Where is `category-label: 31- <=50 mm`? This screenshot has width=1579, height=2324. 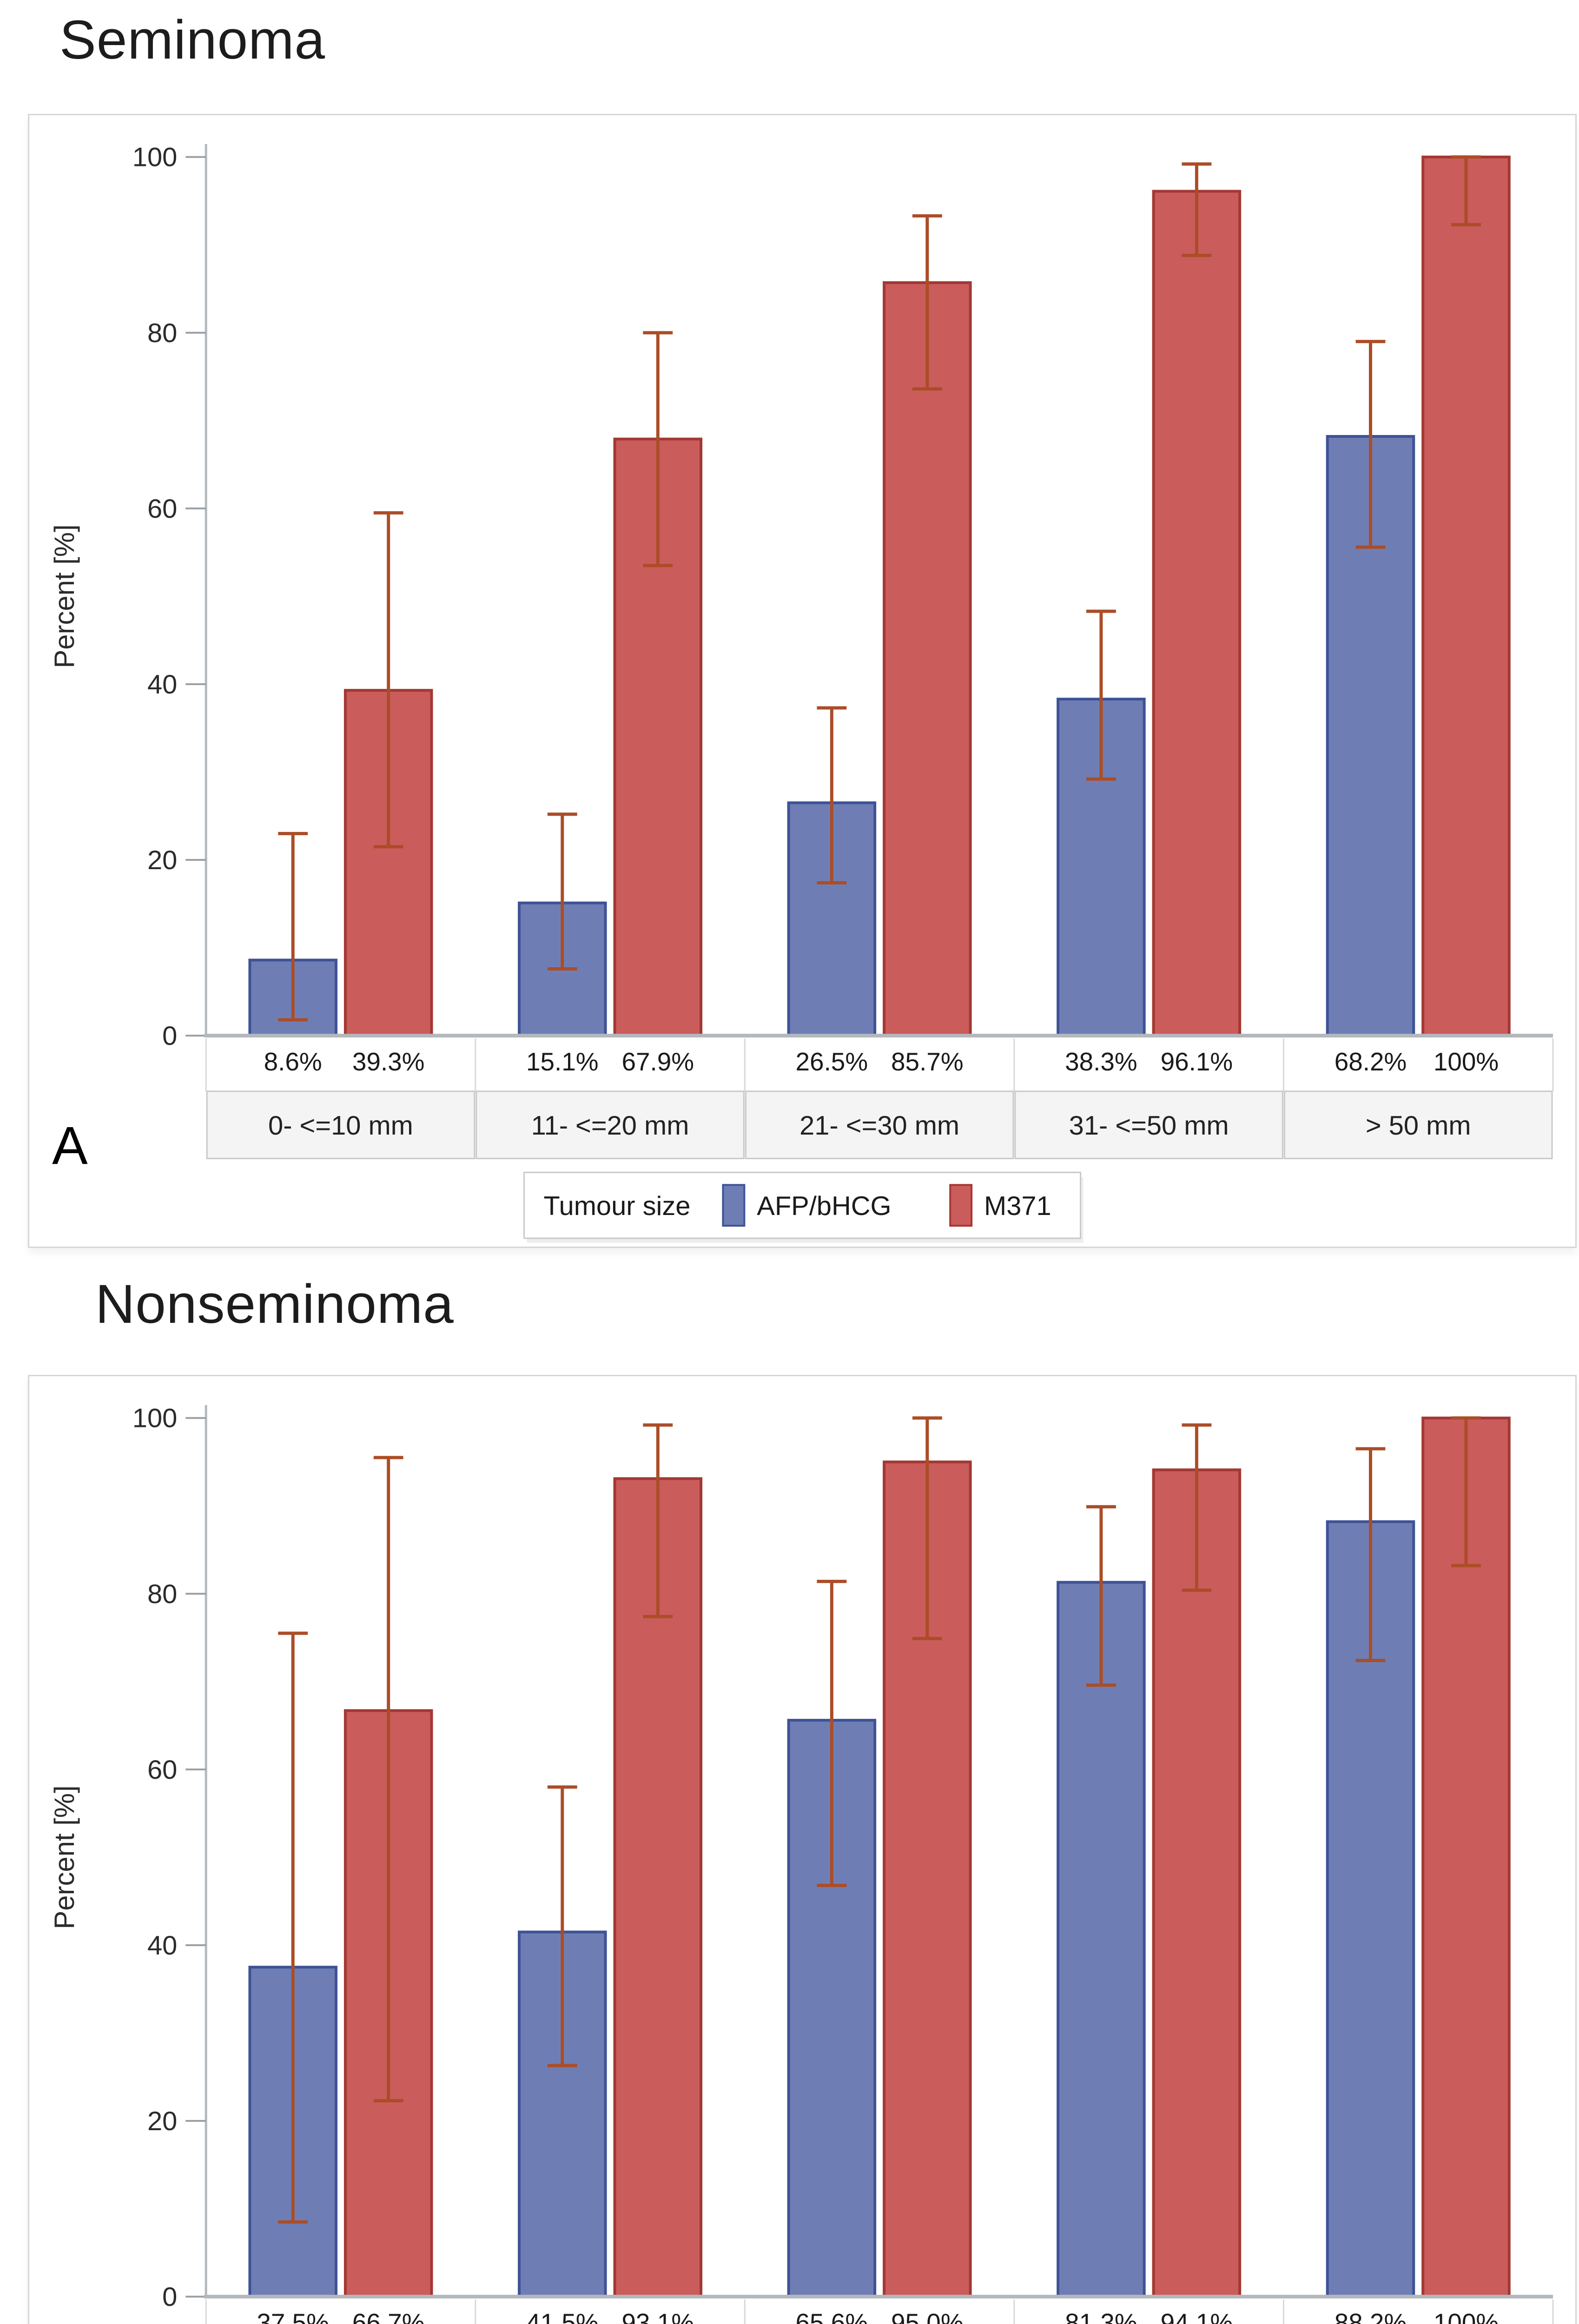 category-label: 31- <=50 mm is located at coordinates (1149, 1126).